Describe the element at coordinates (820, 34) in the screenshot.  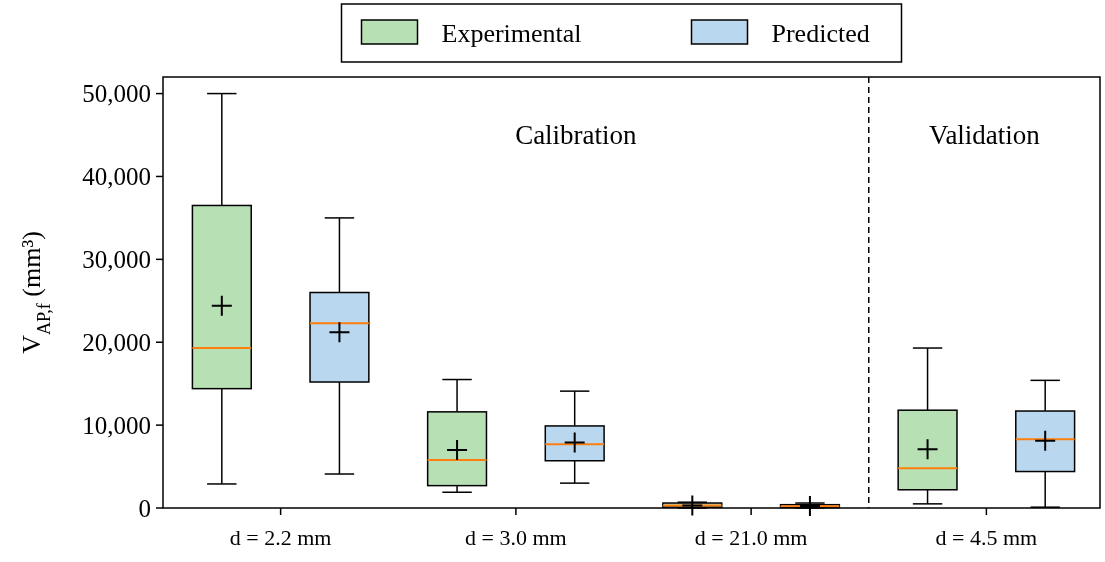
I see `legend-label: Predicted` at that location.